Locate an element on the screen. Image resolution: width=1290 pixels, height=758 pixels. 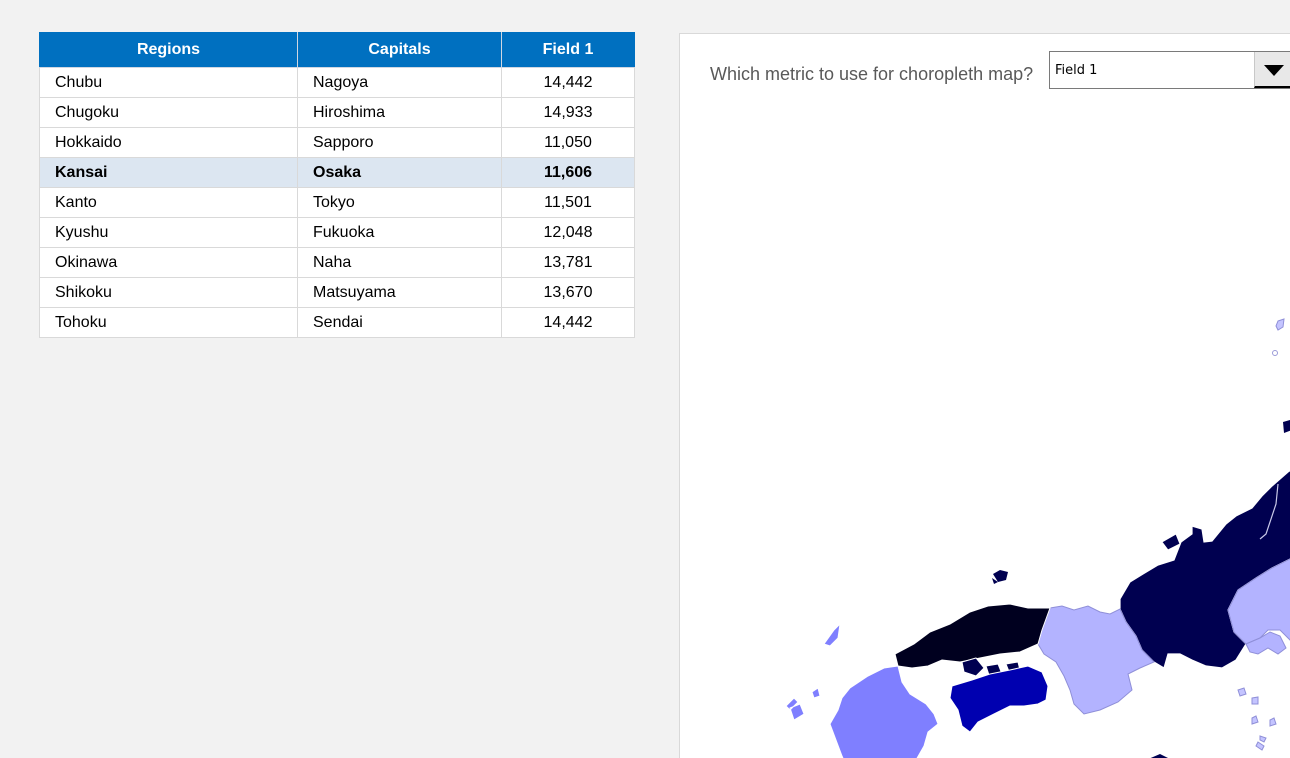
cell-region: Chubu is located at coordinates (168, 82).